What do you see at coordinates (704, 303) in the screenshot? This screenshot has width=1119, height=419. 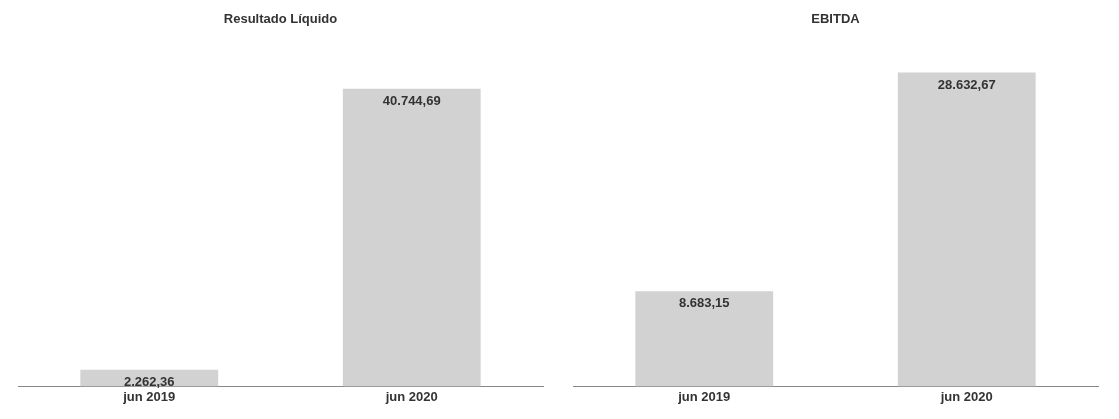 I see `data-label: 8.683,15` at bounding box center [704, 303].